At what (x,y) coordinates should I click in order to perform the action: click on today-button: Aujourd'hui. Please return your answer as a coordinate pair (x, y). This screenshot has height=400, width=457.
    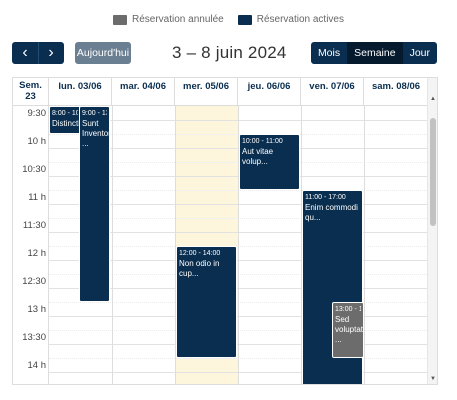
    Looking at the image, I should click on (103, 53).